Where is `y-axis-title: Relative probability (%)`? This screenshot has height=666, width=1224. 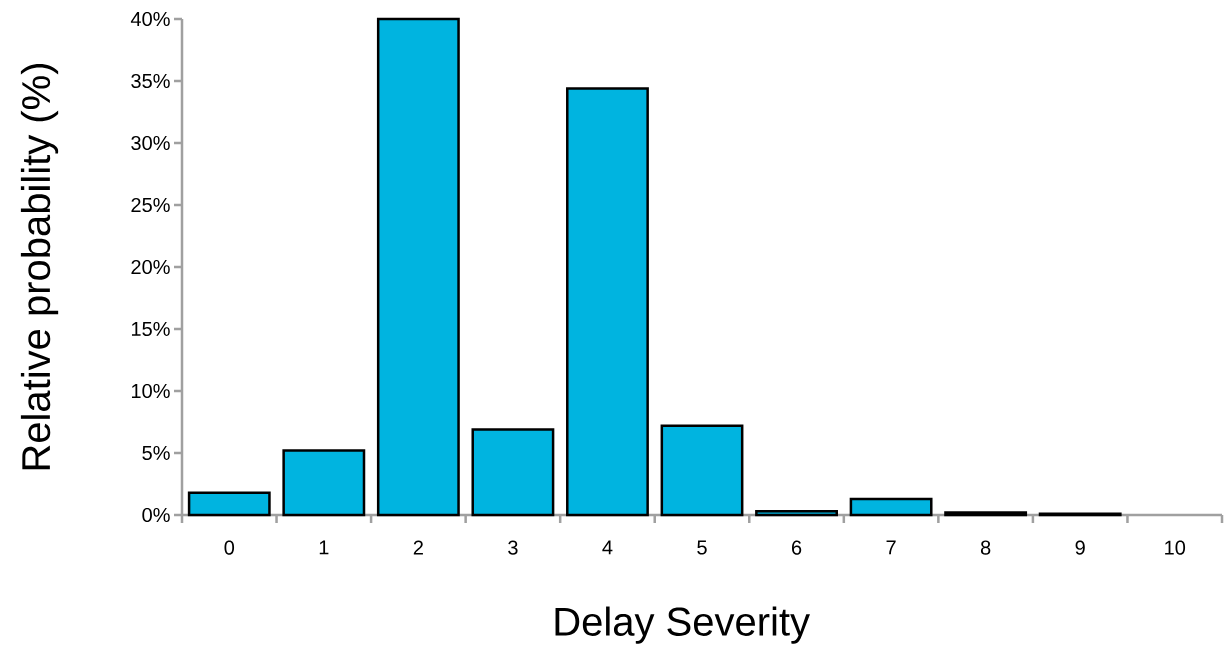
y-axis-title: Relative probability (%) is located at coordinates (39, 266).